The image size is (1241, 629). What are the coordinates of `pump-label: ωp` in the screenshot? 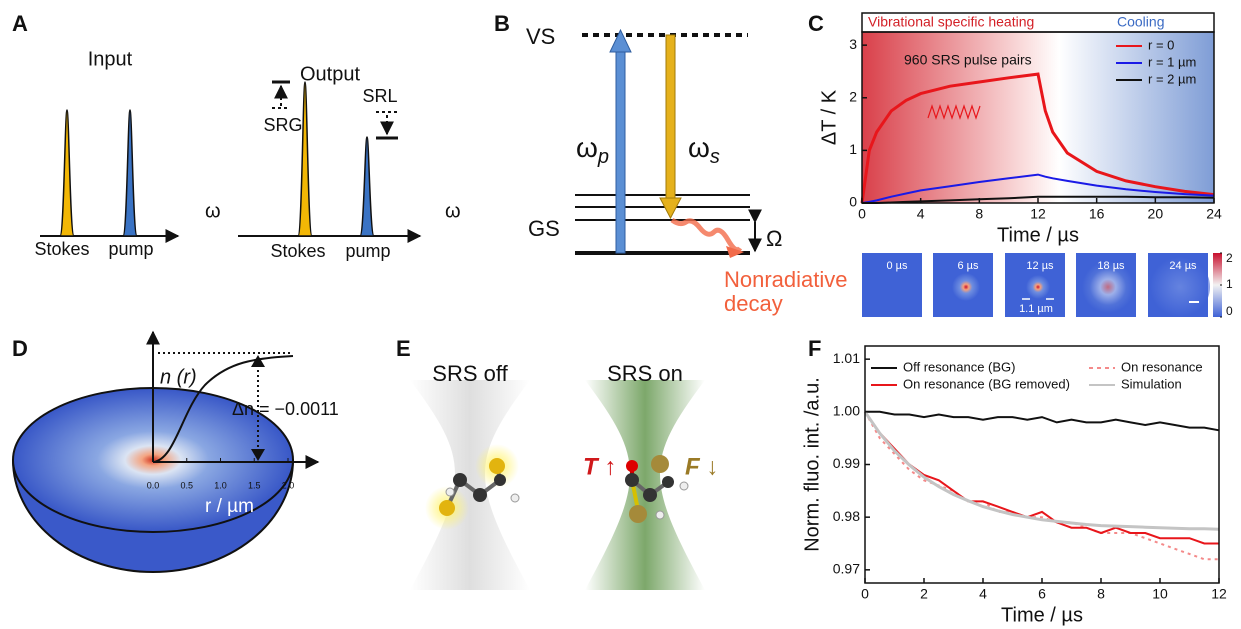 It's located at (592, 150).